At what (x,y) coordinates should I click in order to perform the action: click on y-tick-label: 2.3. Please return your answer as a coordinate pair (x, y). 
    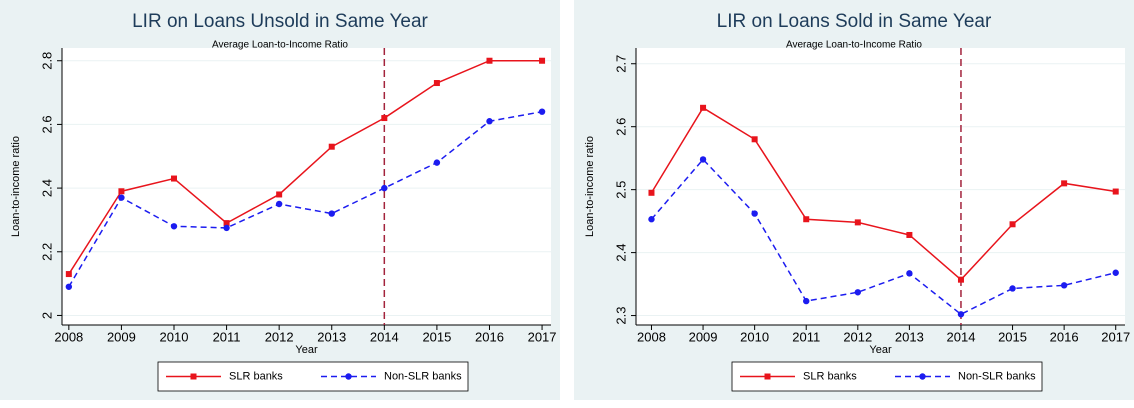
    Looking at the image, I should click on (620, 316).